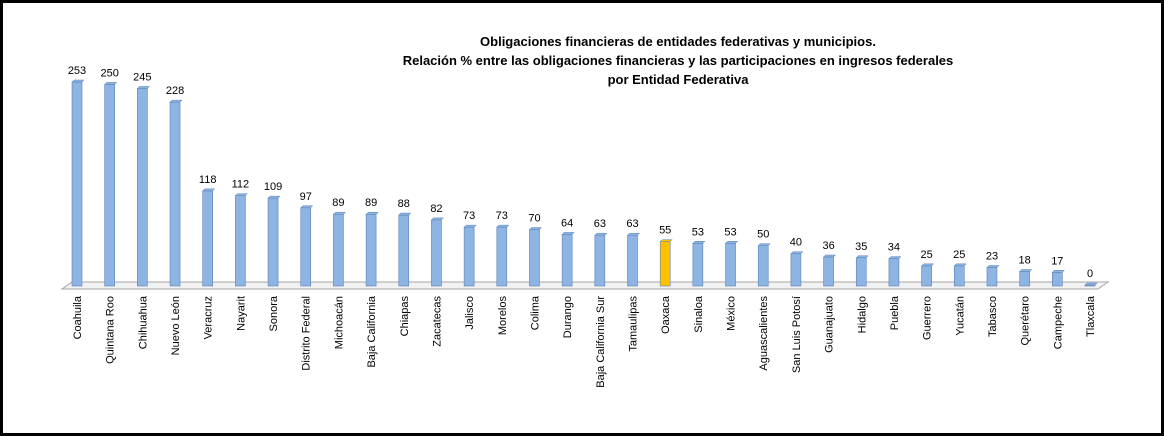 This screenshot has width=1164, height=436. What do you see at coordinates (307, 333) in the screenshot?
I see `x-tick-label: Distrito Federal` at bounding box center [307, 333].